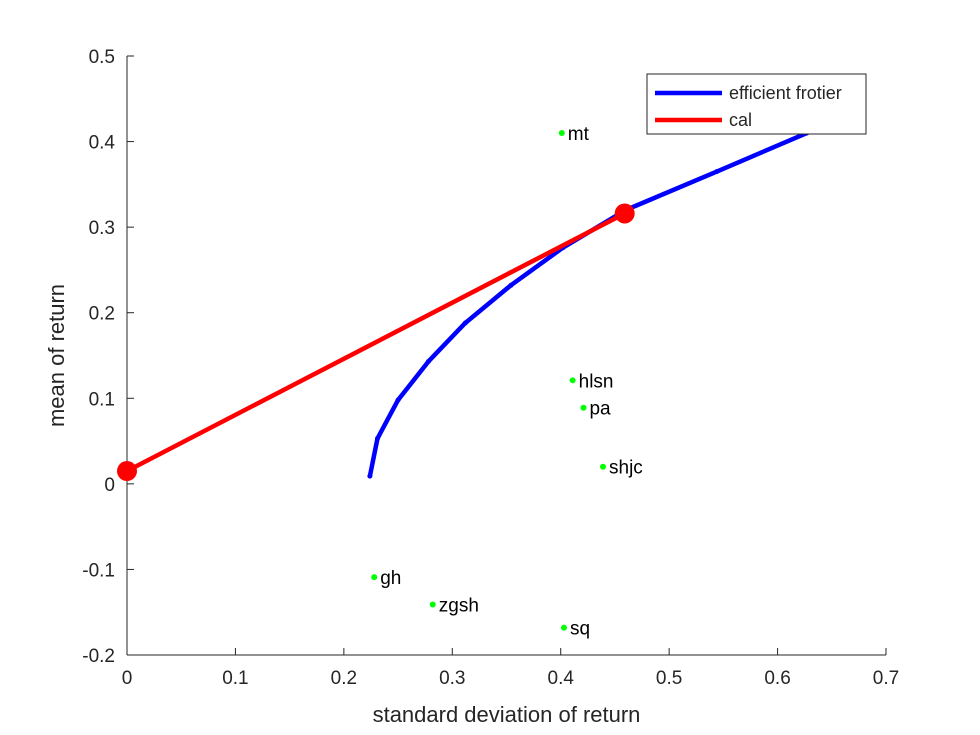  Describe the element at coordinates (459, 606) in the screenshot. I see `asset-label-zgsh: zgsh` at that location.